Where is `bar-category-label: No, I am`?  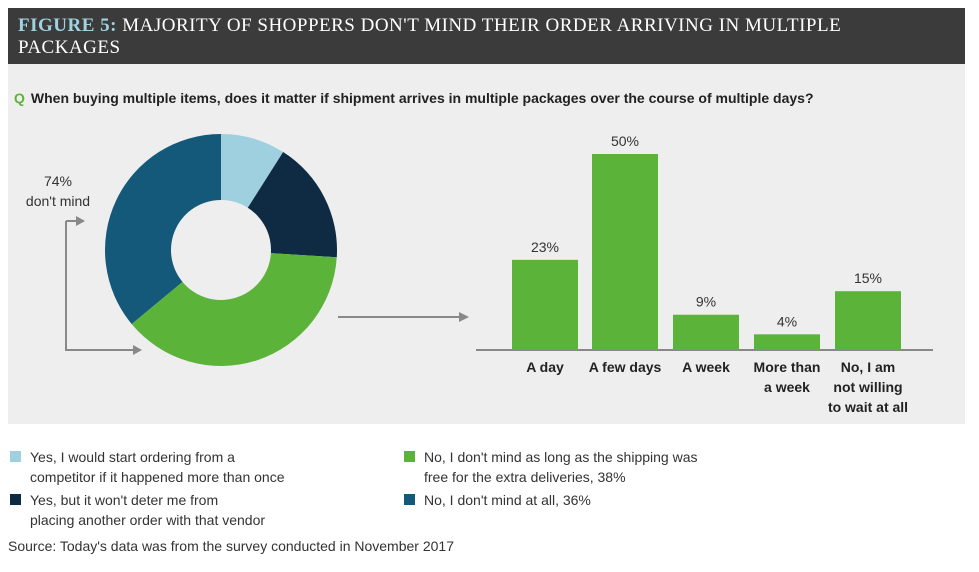
bar-category-label: No, I am is located at coordinates (868, 367).